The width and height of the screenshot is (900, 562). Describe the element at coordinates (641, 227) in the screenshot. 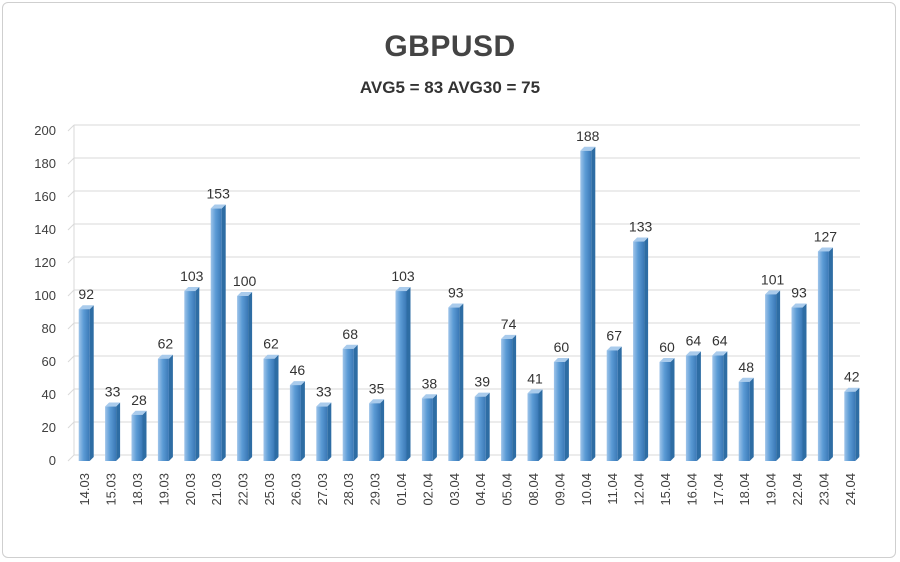

I see `data-label: 133` at that location.